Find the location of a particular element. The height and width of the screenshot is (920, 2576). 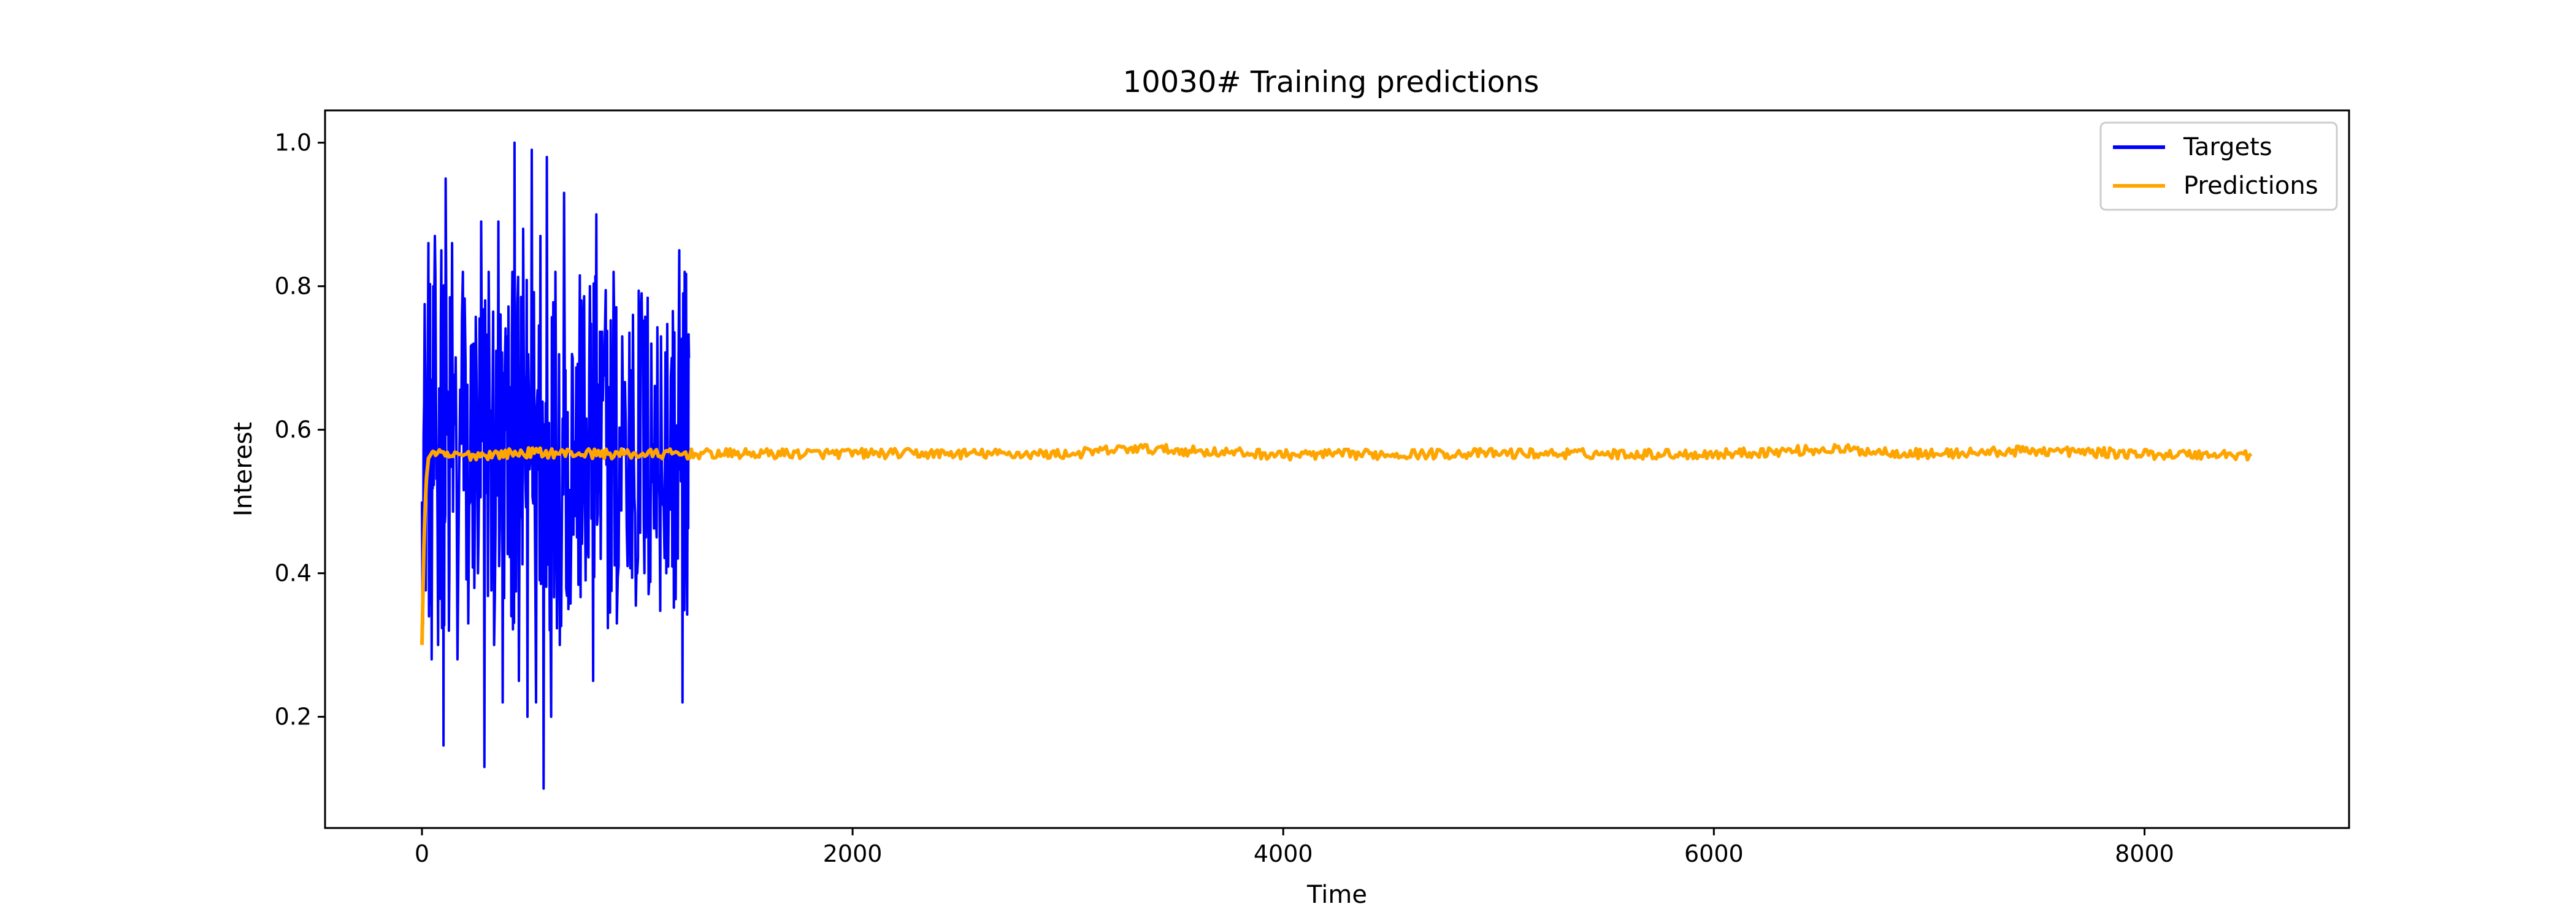

y-tick-label: 0.2 is located at coordinates (293, 716).